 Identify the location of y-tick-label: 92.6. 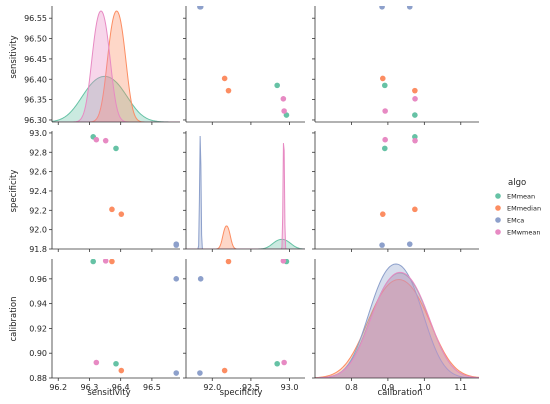
(38, 172).